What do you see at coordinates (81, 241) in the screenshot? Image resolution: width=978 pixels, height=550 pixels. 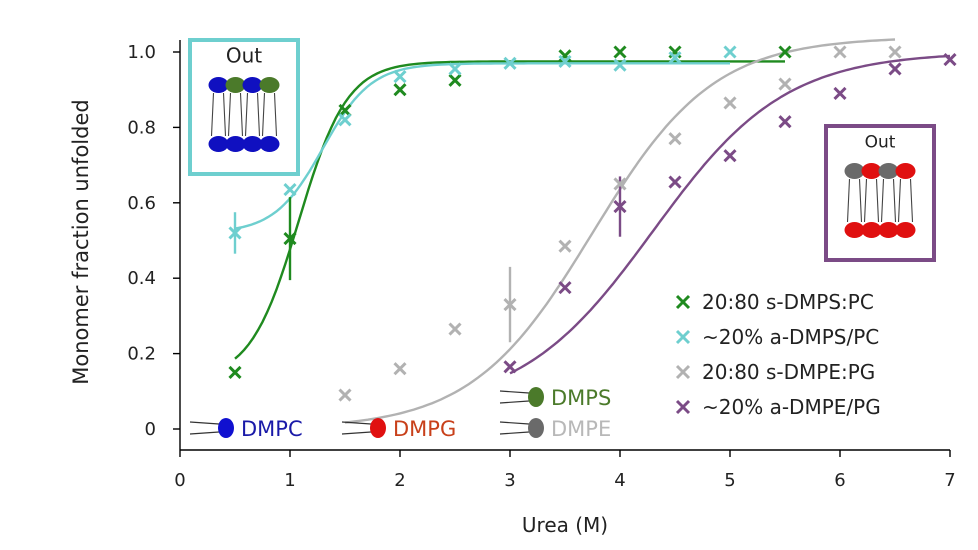 I see `y-axis-label: Monomer fraction unfolded` at bounding box center [81, 241].